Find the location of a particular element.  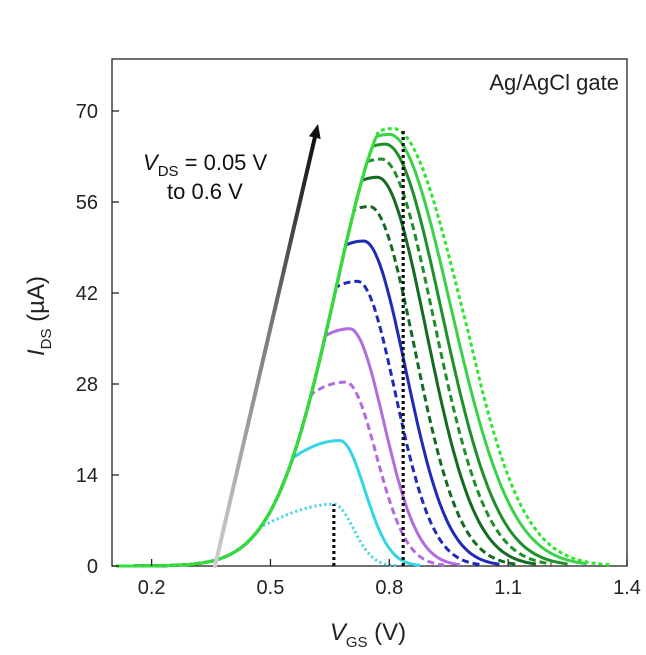

vds-arrow is located at coordinates (265, 351).